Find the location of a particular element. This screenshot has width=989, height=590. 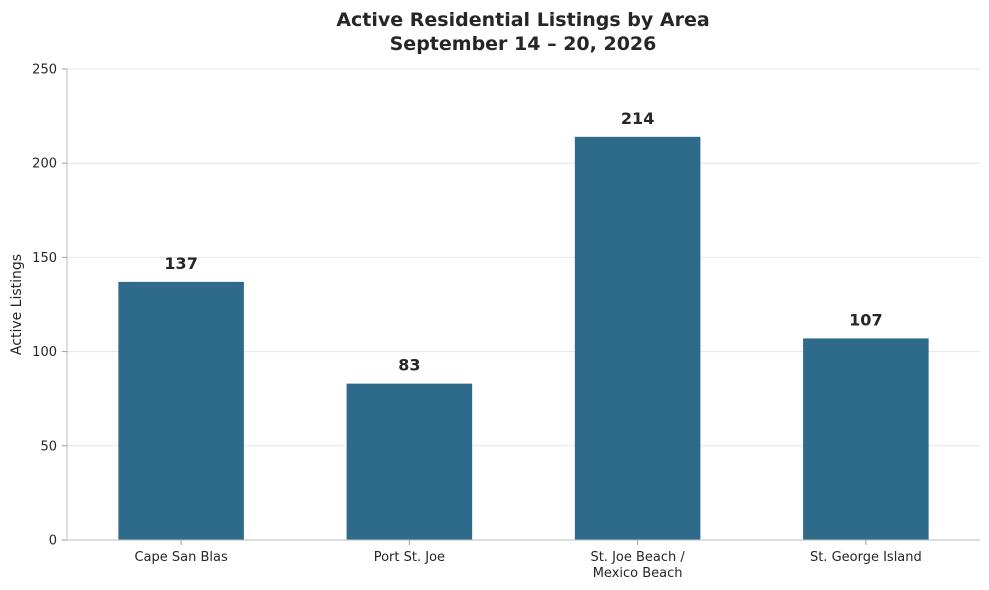

chart-title-line: Active Residential Listings by Area is located at coordinates (522, 20).